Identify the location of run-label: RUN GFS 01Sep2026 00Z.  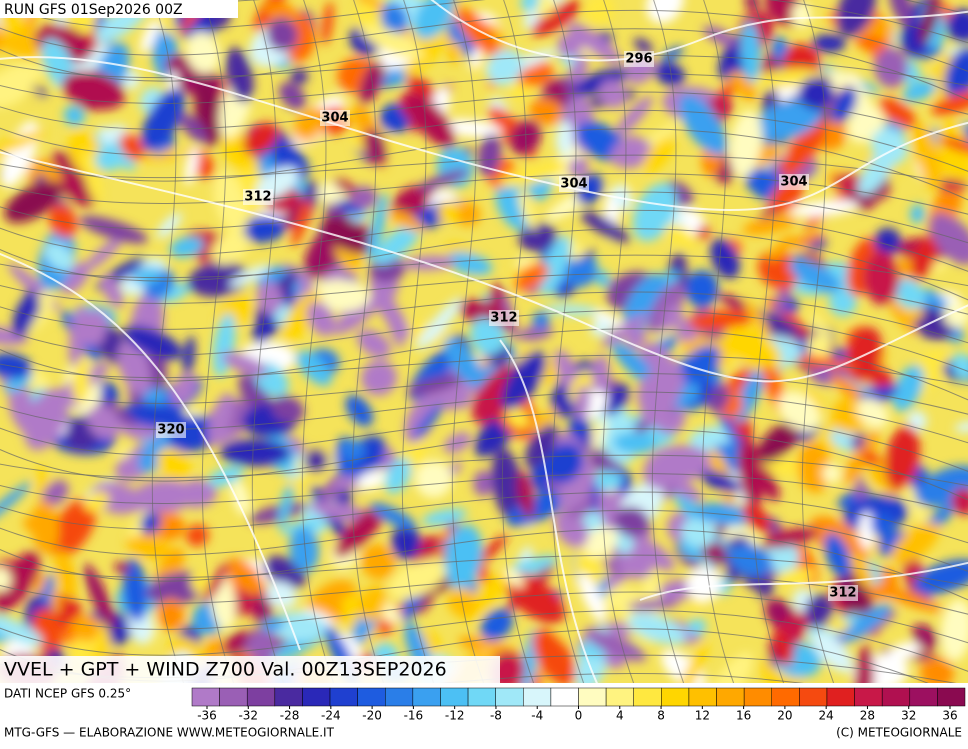
(93, 10).